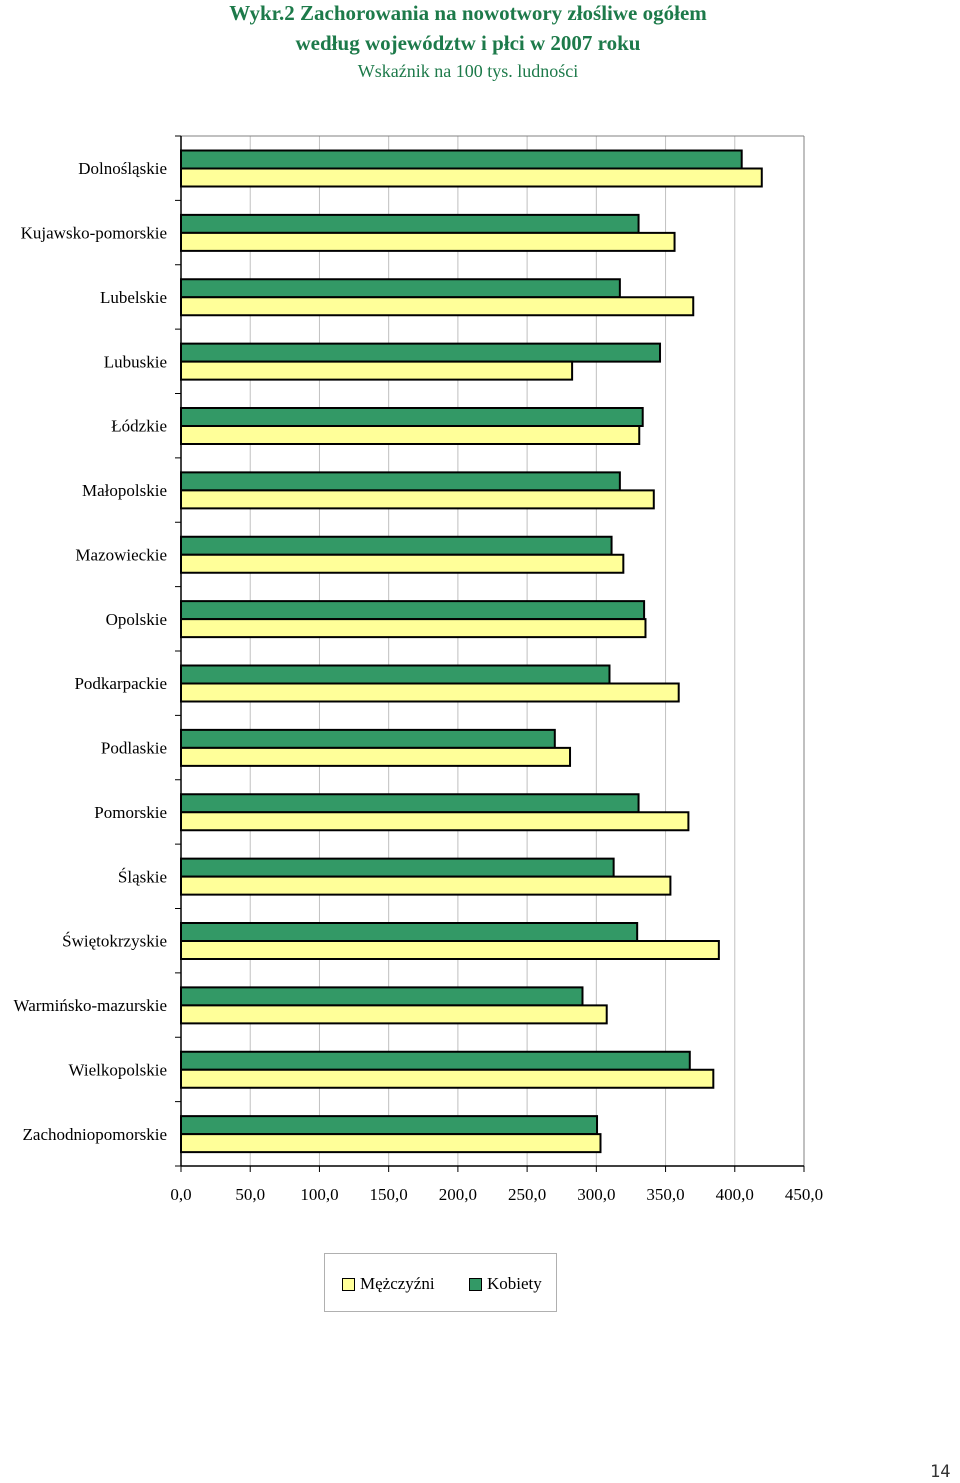 This screenshot has height=1483, width=960. What do you see at coordinates (319, 1194) in the screenshot?
I see `x-tick-label: 100,0` at bounding box center [319, 1194].